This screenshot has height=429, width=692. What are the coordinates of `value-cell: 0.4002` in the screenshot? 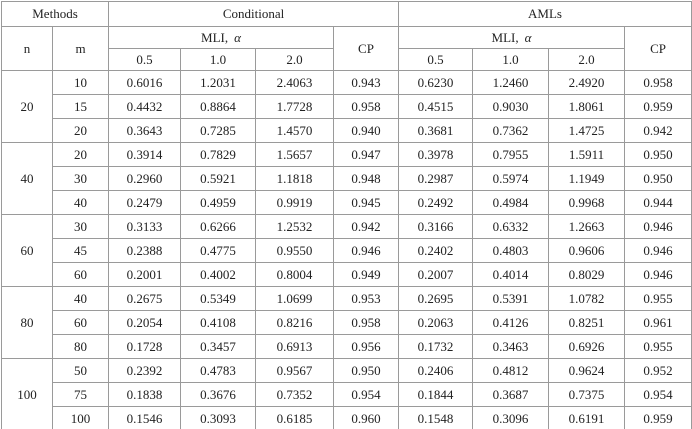 It's located at (218, 274).